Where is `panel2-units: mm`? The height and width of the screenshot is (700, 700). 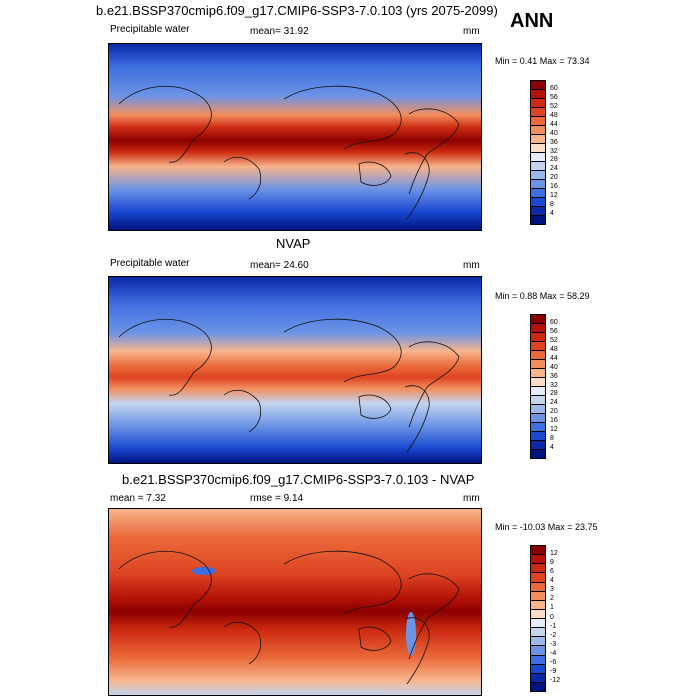
panel2-units: mm is located at coordinates (471, 265).